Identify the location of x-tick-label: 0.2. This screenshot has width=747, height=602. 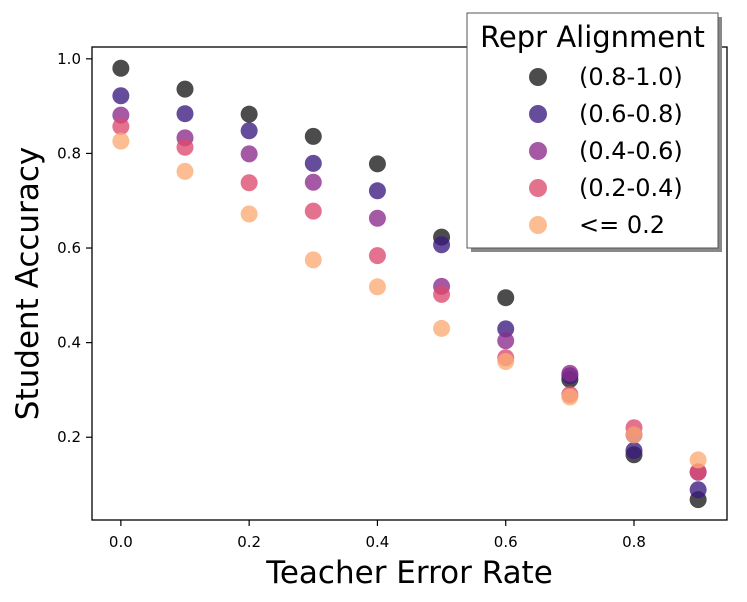
(249, 542).